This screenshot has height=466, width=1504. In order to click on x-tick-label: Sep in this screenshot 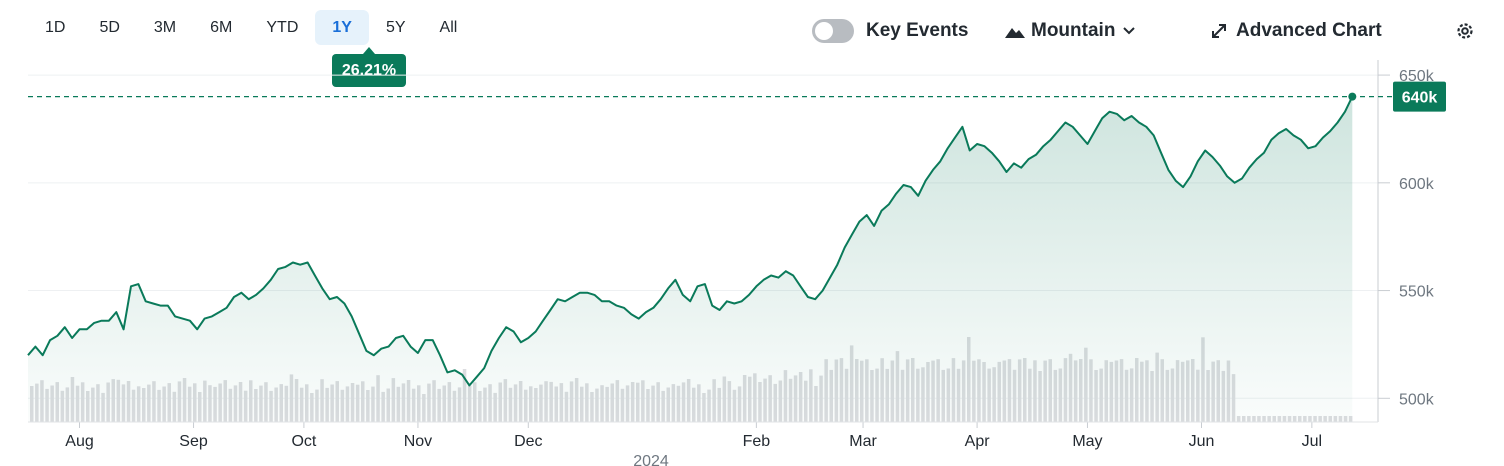, I will do `click(193, 441)`.